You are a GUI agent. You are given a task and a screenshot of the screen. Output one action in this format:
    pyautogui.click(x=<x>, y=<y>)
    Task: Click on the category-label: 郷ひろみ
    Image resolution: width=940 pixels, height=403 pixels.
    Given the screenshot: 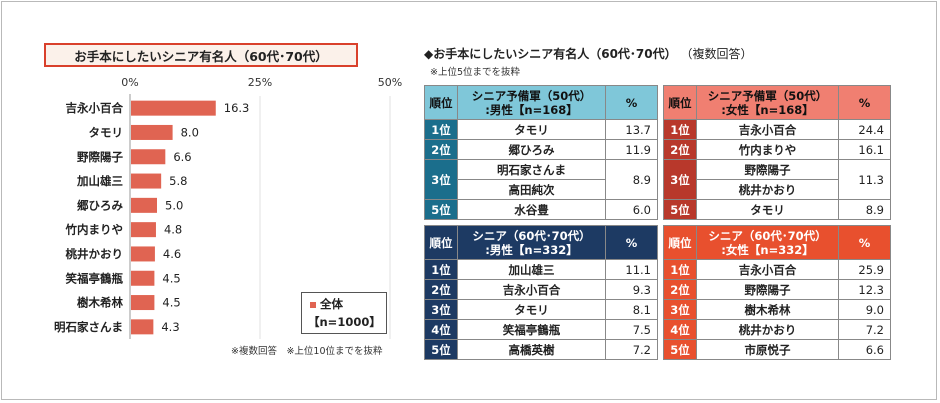 What is the action you would take?
    pyautogui.click(x=100, y=205)
    